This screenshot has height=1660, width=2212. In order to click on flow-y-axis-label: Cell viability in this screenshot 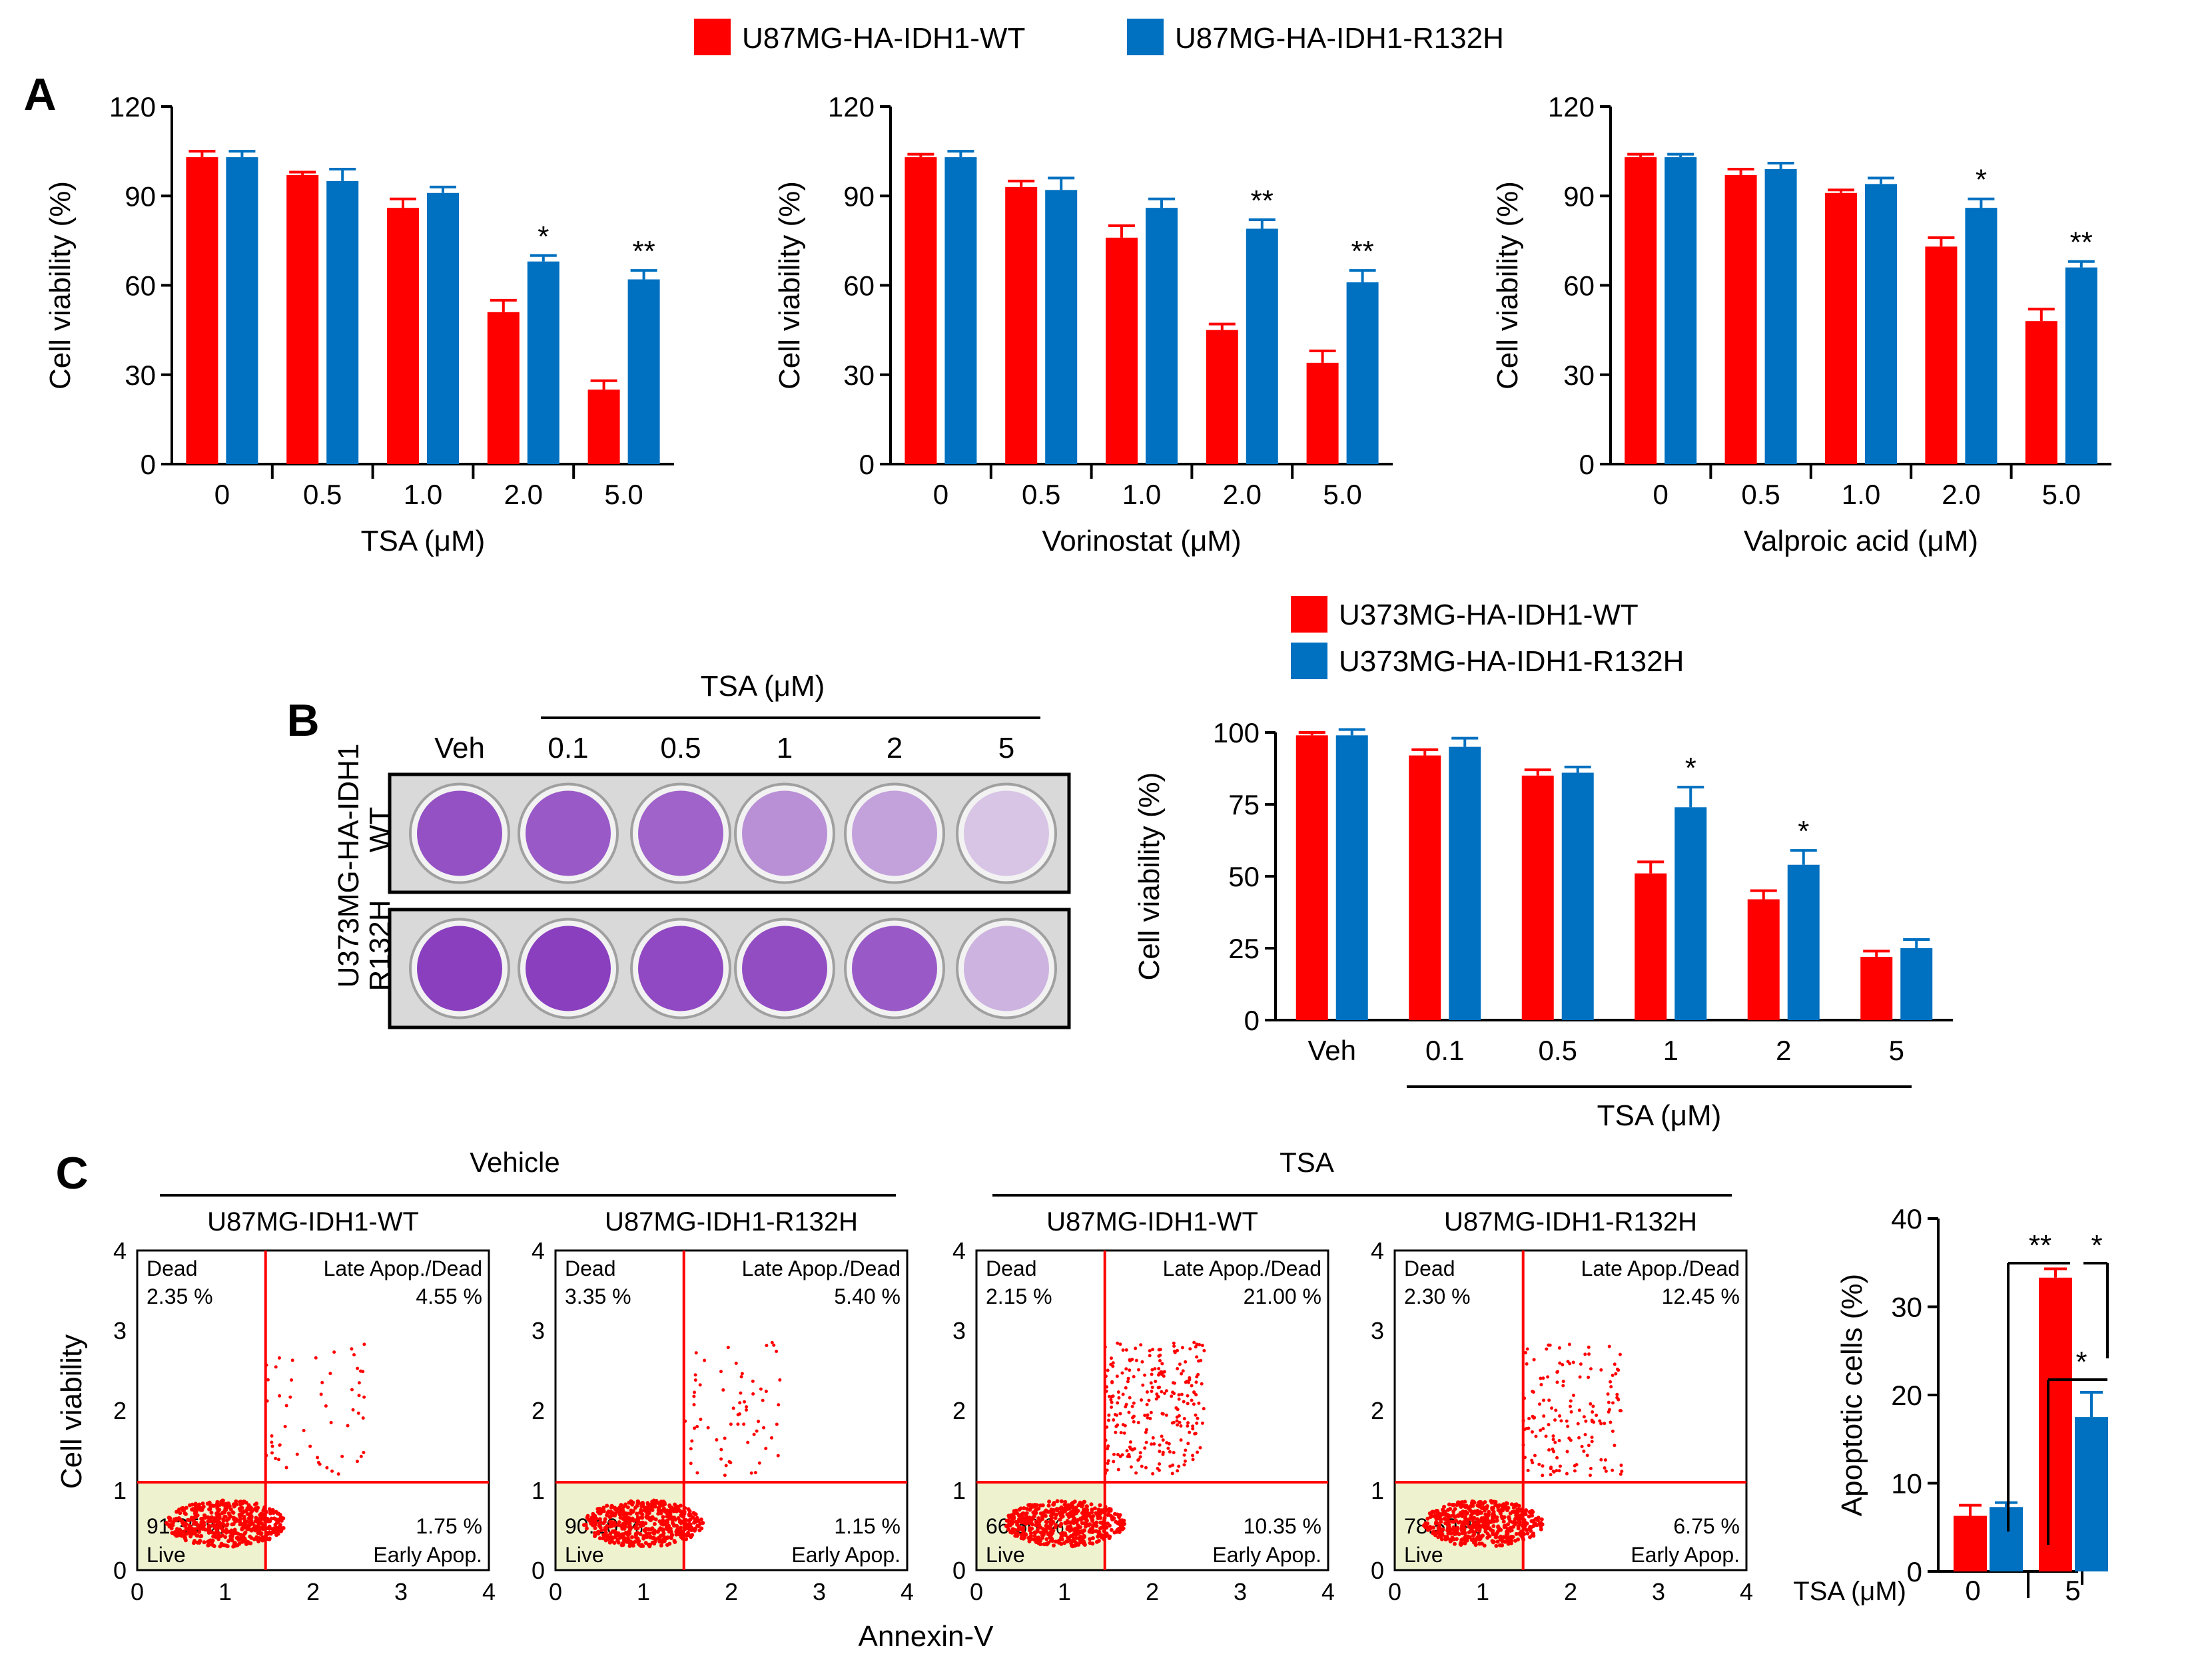, I will do `click(71, 1411)`.